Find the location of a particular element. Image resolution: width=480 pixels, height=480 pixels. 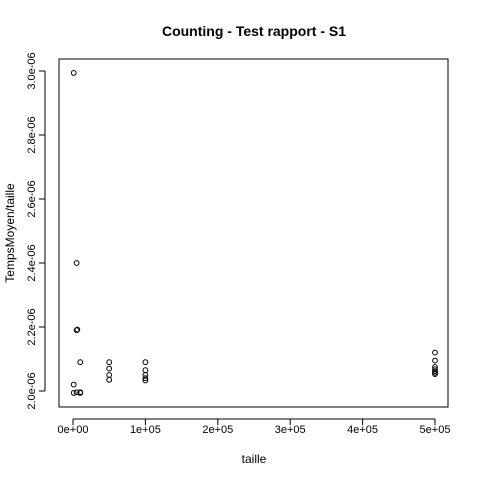

x-axis: 0e+00 1e+05 2e+05 3e+05 4e+05 5e+05 is located at coordinates (254, 427).